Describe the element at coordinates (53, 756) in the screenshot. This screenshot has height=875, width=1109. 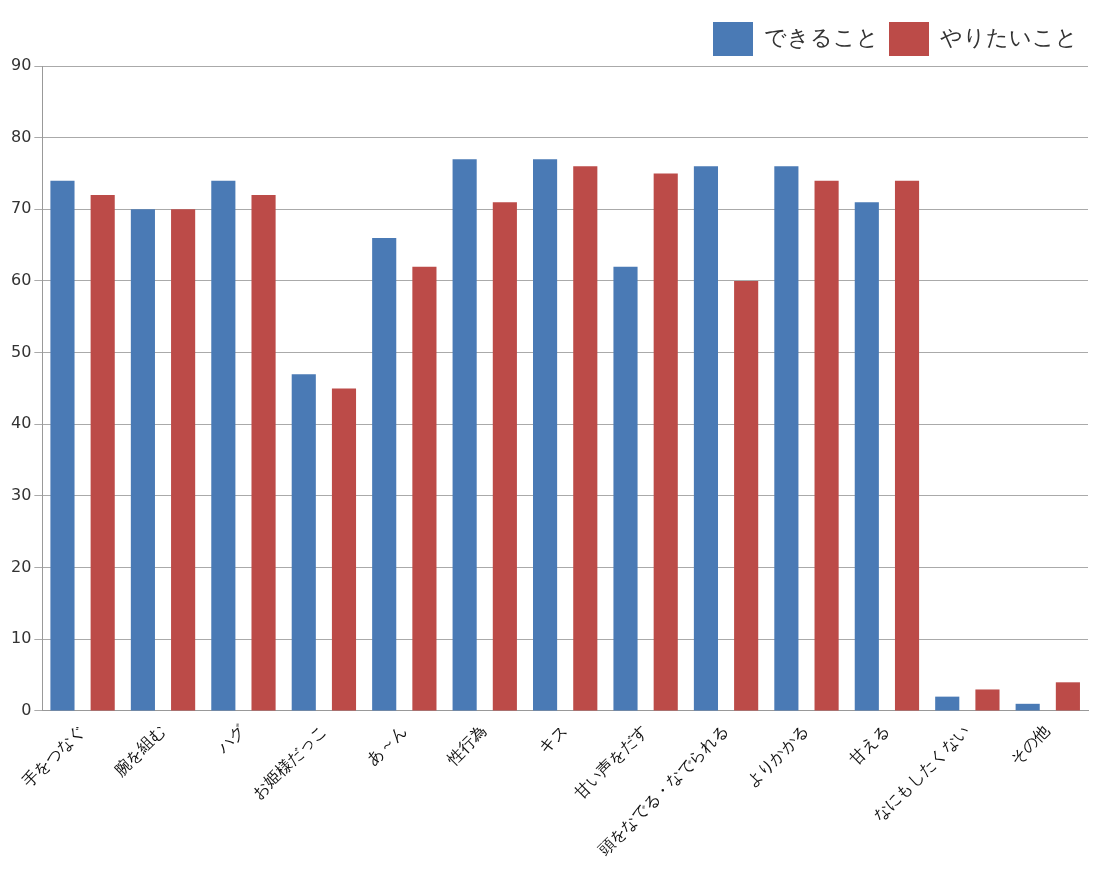
I see `x-tick-label: 手をつなぐ` at that location.